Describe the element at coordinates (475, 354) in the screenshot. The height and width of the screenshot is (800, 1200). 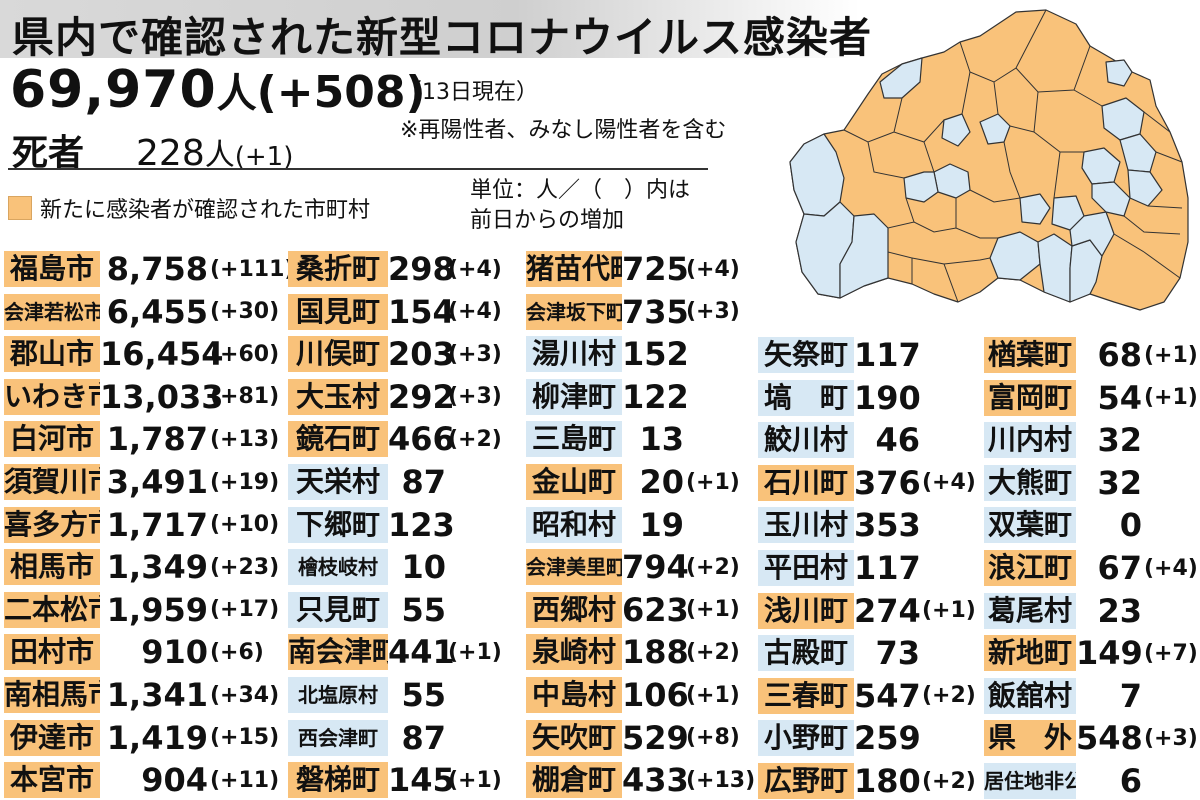
I see `case-delta: (+3)` at that location.